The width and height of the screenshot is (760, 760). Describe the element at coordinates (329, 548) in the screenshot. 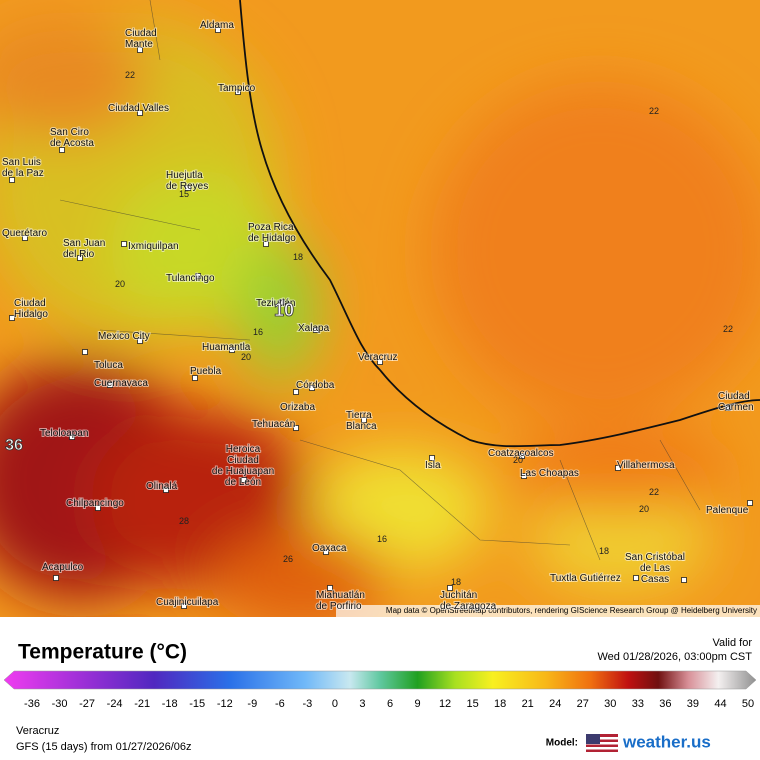

I see `city: Oaxaca` at that location.